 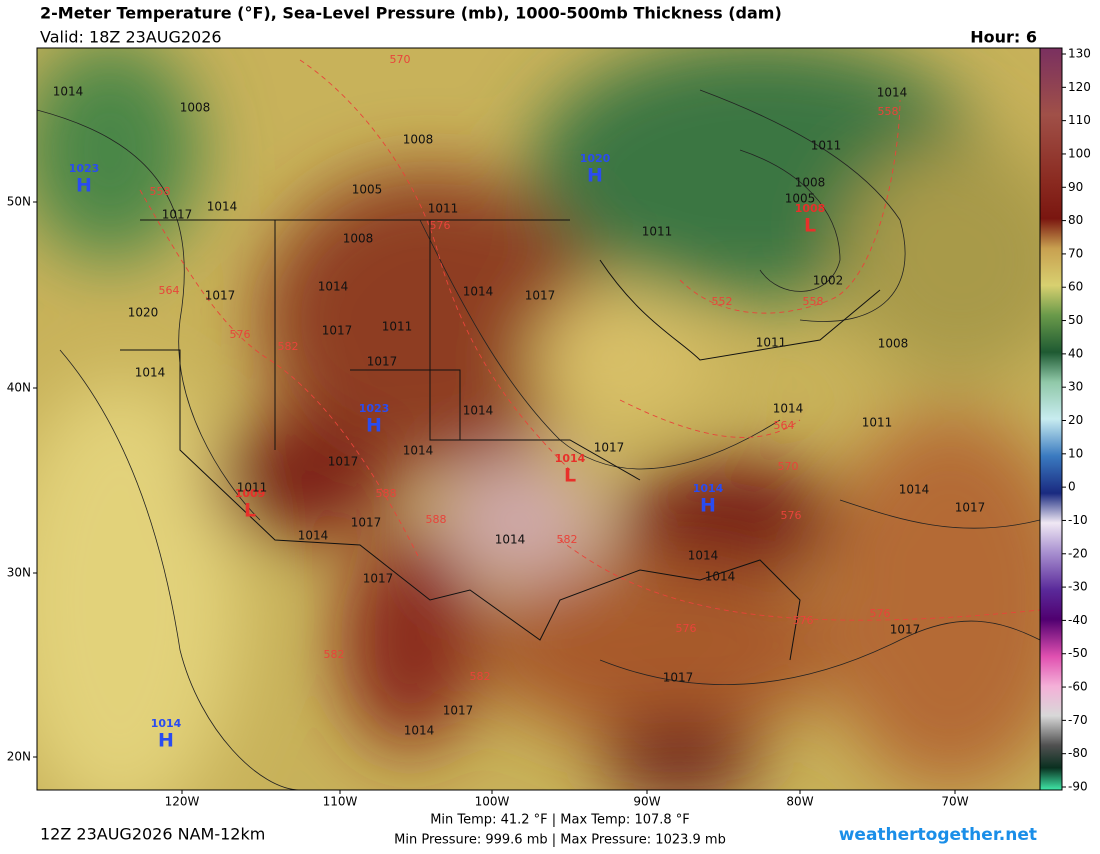 What do you see at coordinates (182, 802) in the screenshot?
I see `lon-label: 120W` at bounding box center [182, 802].